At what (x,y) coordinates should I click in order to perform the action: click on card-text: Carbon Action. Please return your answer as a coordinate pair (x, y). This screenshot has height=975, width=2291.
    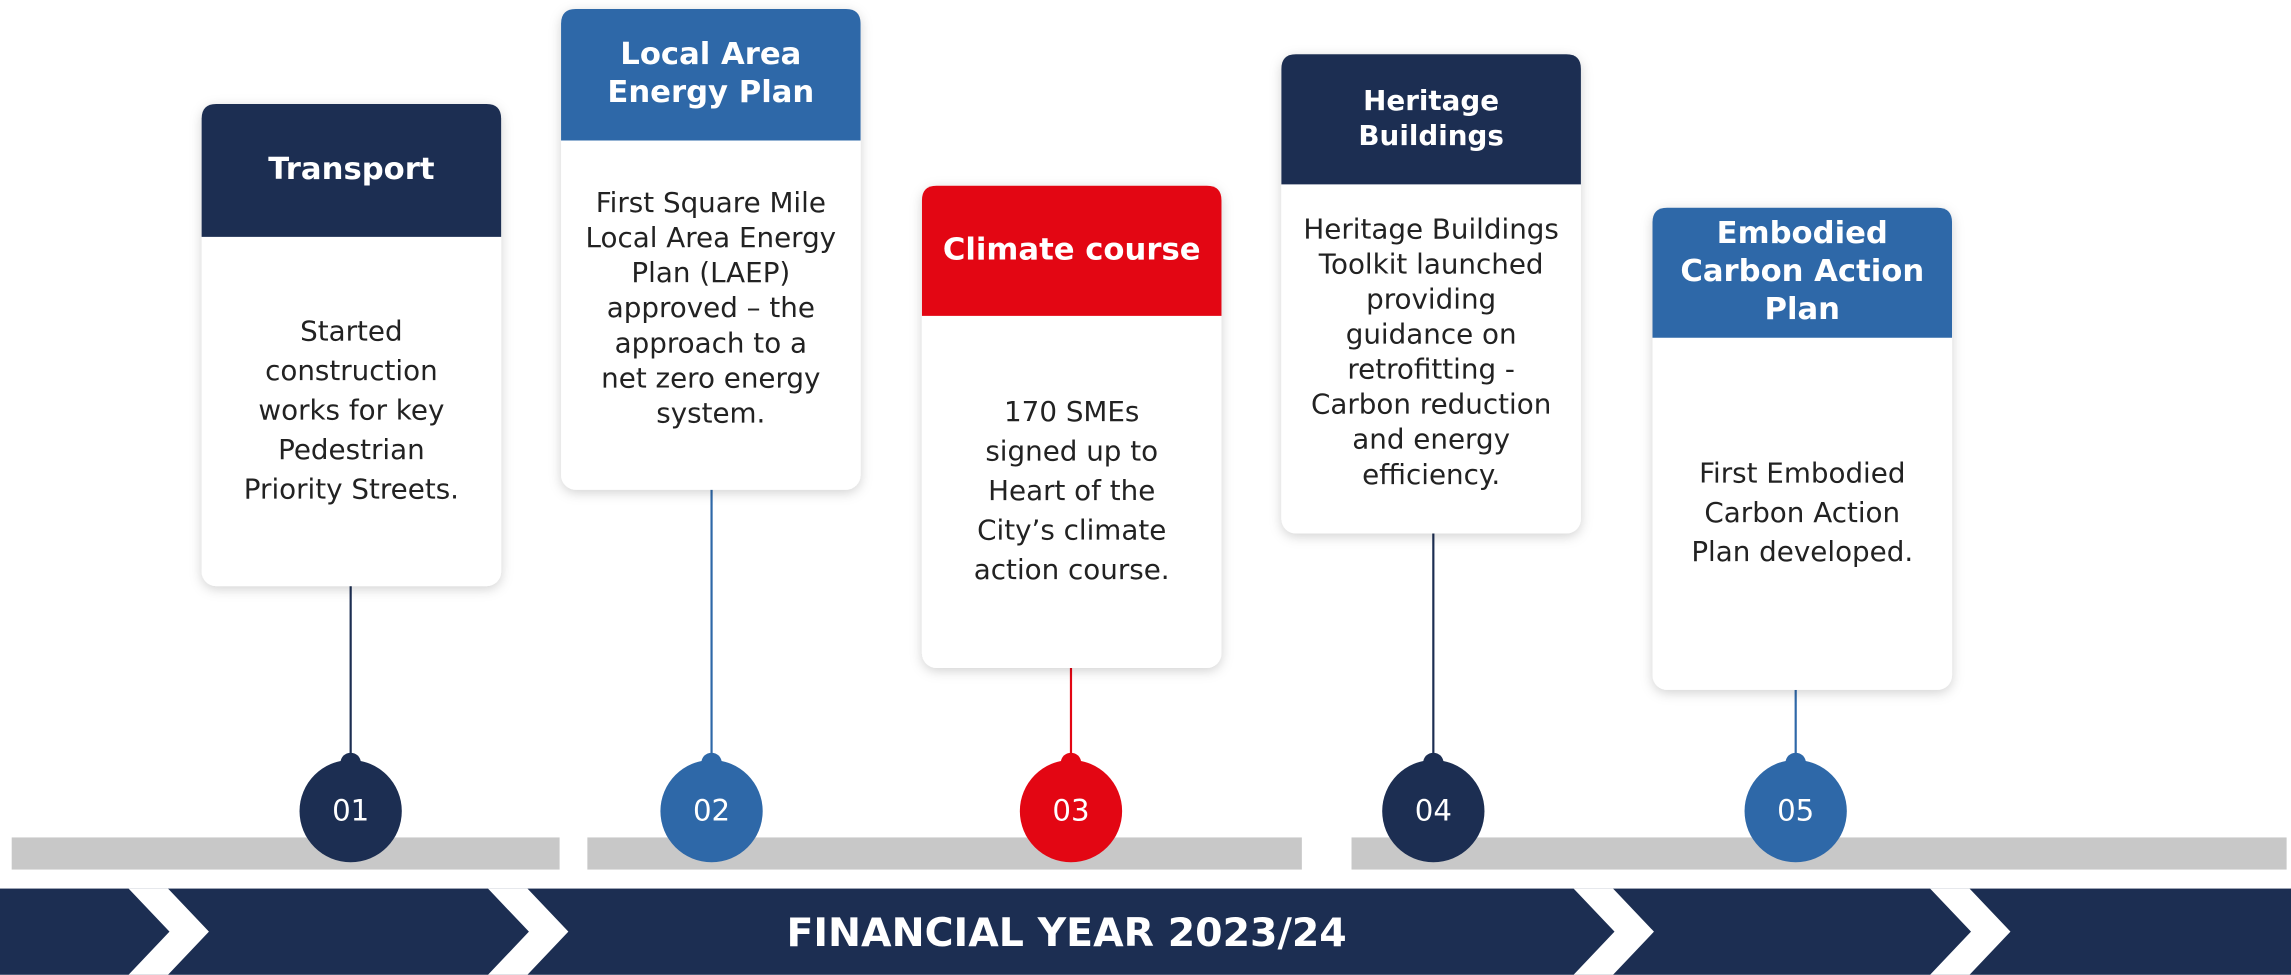
    Looking at the image, I should click on (1802, 512).